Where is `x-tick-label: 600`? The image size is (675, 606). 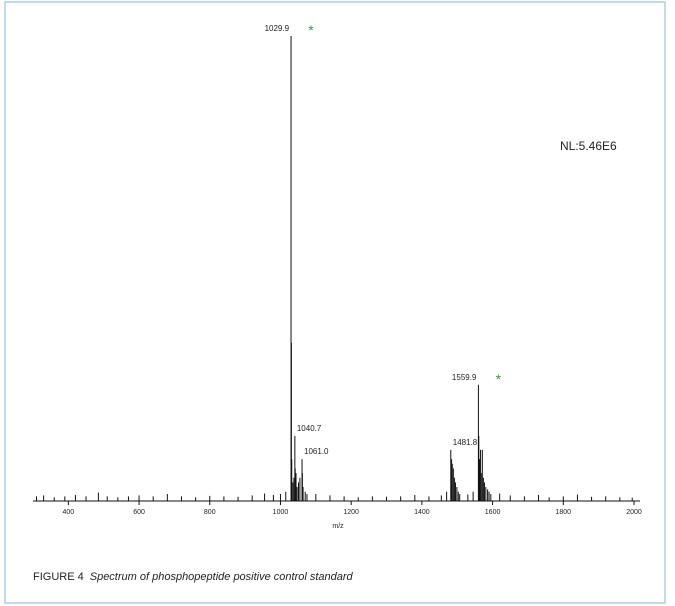
x-tick-label: 600 is located at coordinates (139, 512).